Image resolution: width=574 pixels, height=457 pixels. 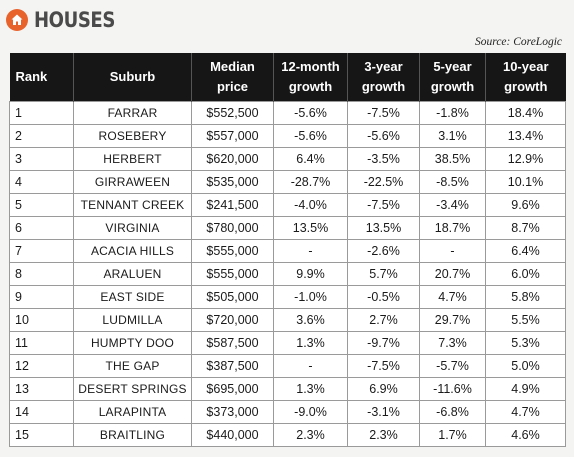 What do you see at coordinates (383, 389) in the screenshot?
I see `cell-3-year-growth: 6.9%` at bounding box center [383, 389].